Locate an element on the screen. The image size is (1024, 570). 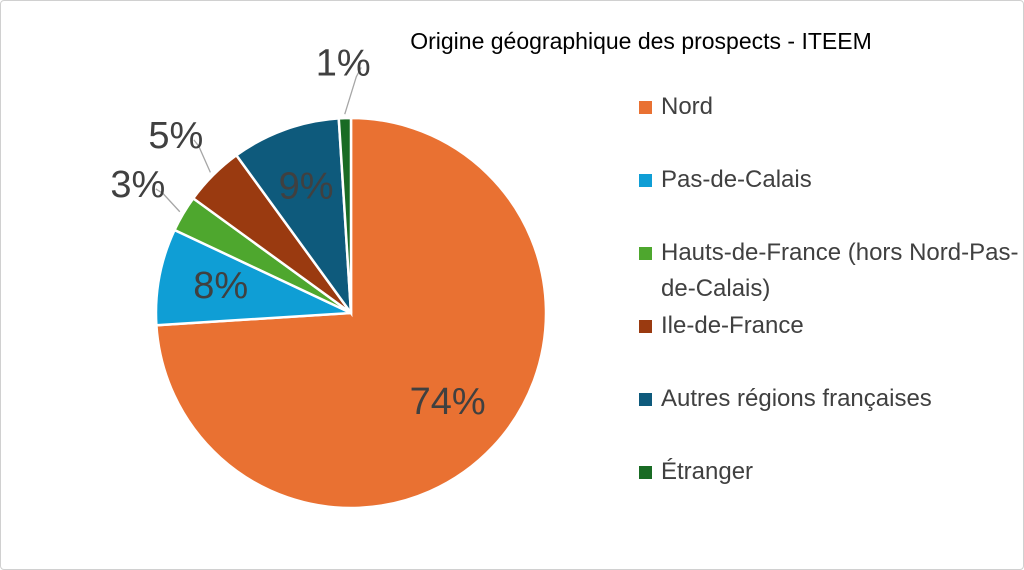
data-label: 9% is located at coordinates (306, 186).